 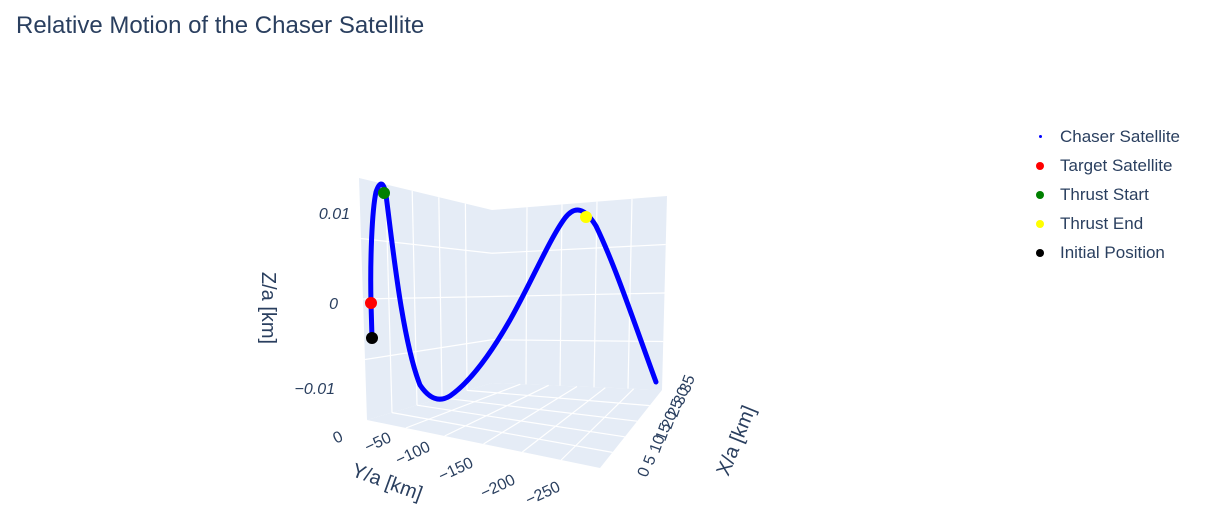 I want to click on y-axis-title: Y/a [km], so click(x=387, y=482).